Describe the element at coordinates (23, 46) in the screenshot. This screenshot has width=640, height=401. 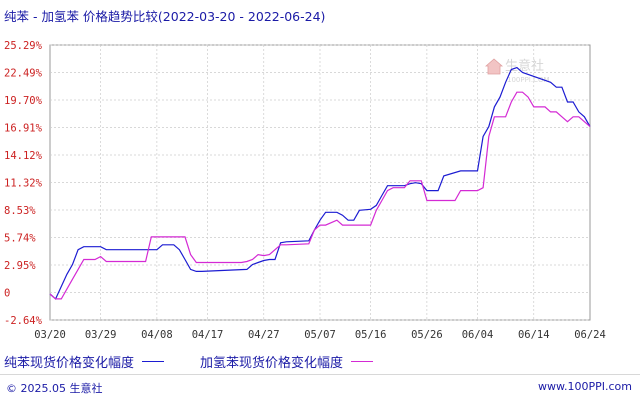
I see `y-tick-label: 25.29%` at that location.